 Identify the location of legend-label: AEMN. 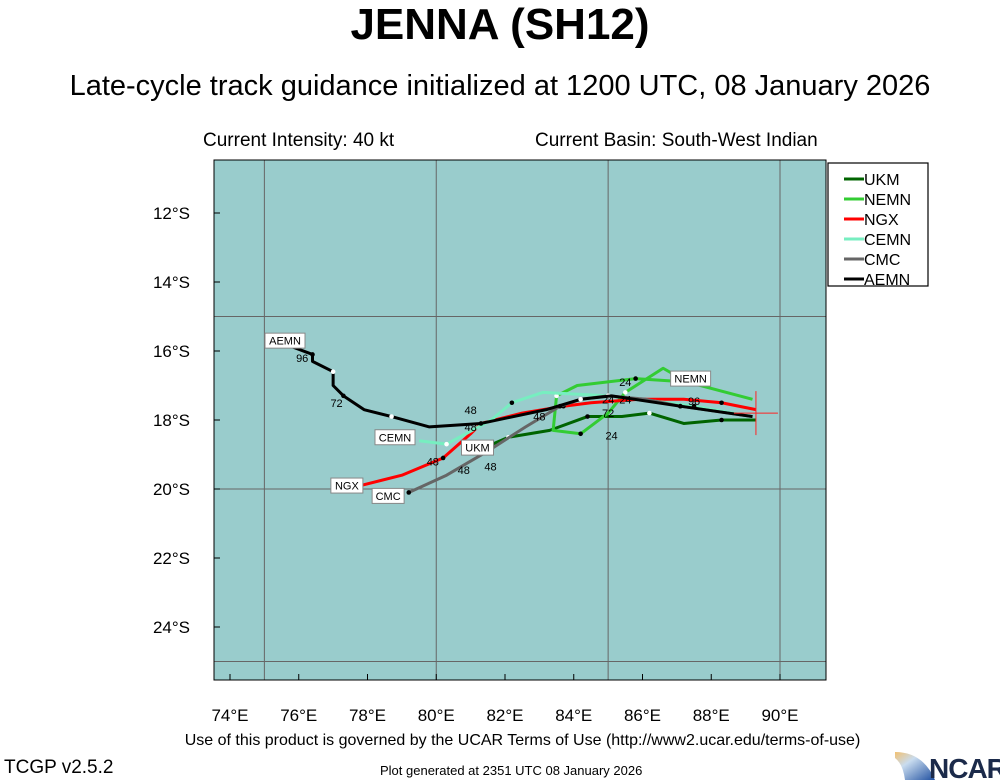
(887, 280).